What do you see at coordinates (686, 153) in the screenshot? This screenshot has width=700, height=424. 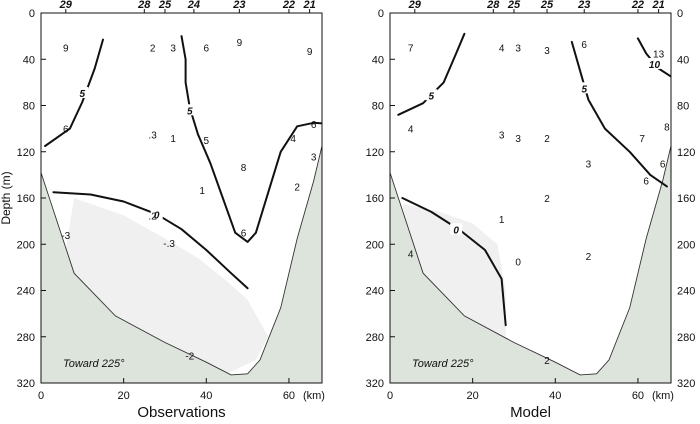 I see `y-tick-label-right: 120` at bounding box center [686, 153].